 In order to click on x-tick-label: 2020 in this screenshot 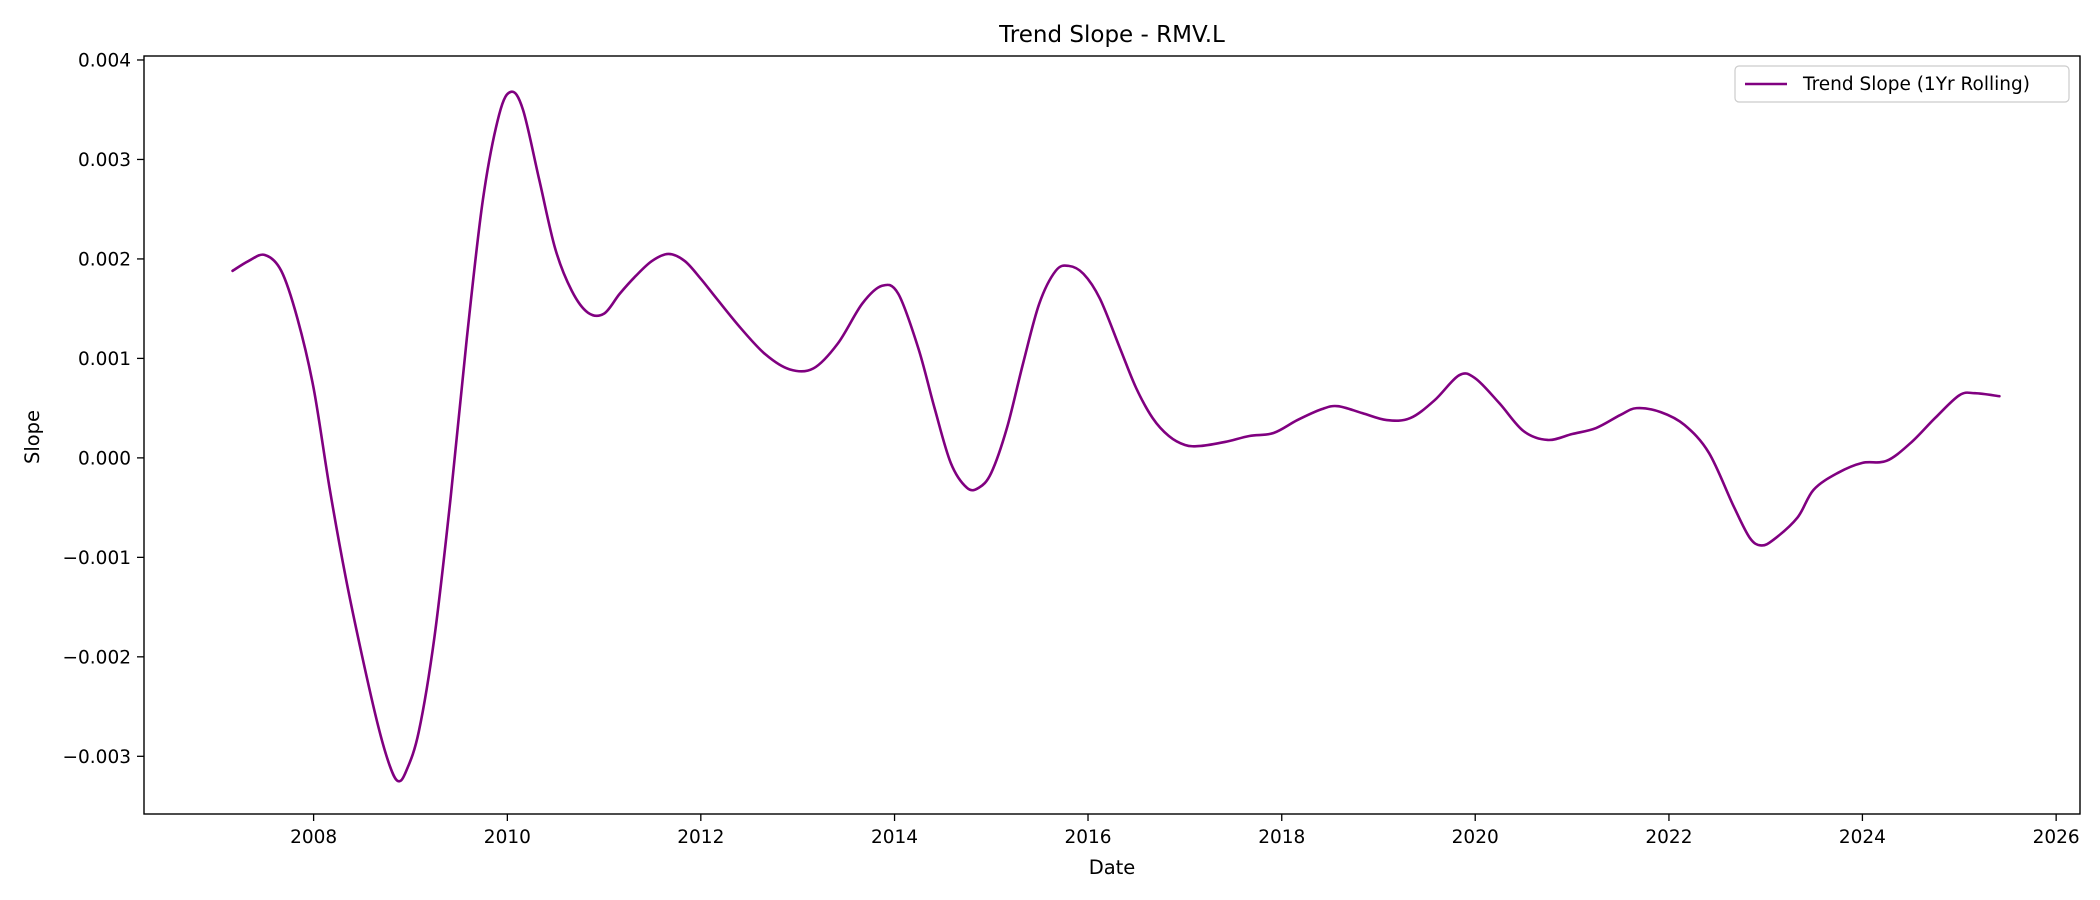, I will do `click(1475, 837)`.